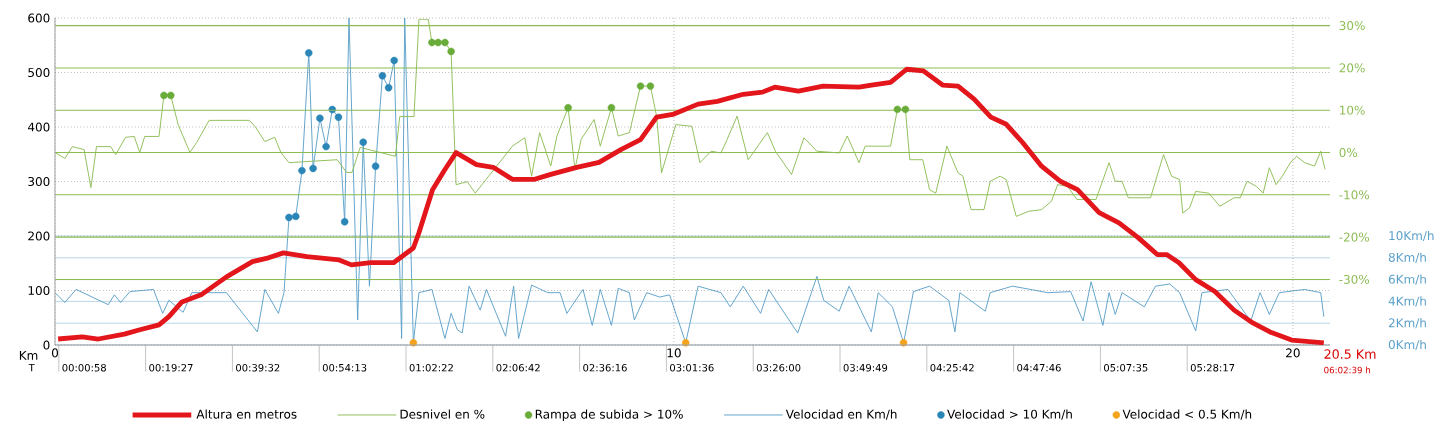 The width and height of the screenshot is (1435, 425). Describe the element at coordinates (55, 353) in the screenshot. I see `x-tick-label: 0` at that location.